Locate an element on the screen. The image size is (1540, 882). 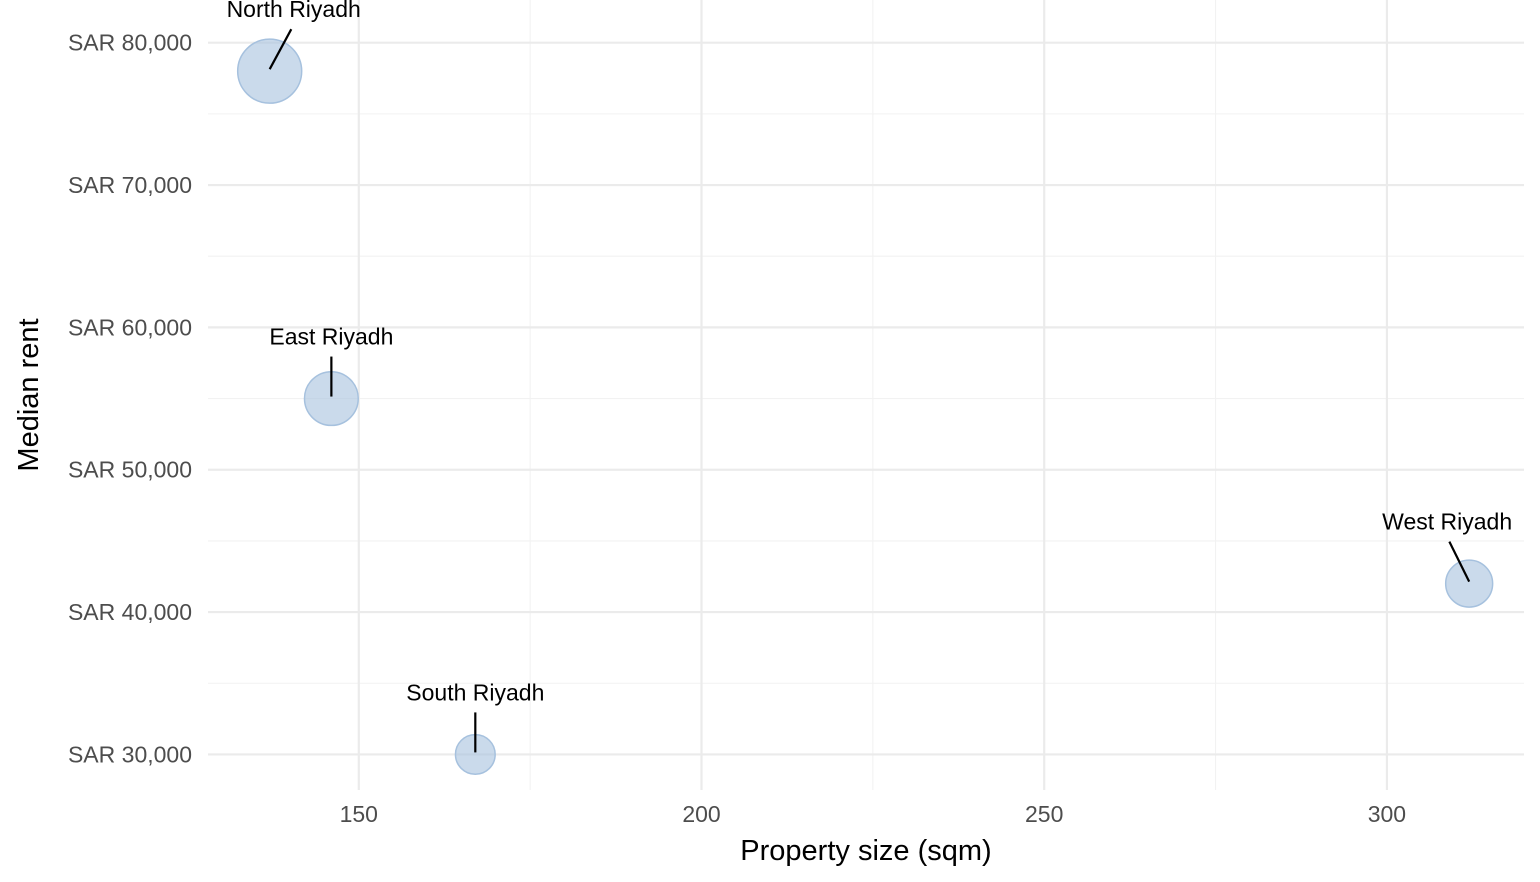
x-tick-label: 250 is located at coordinates (1044, 814).